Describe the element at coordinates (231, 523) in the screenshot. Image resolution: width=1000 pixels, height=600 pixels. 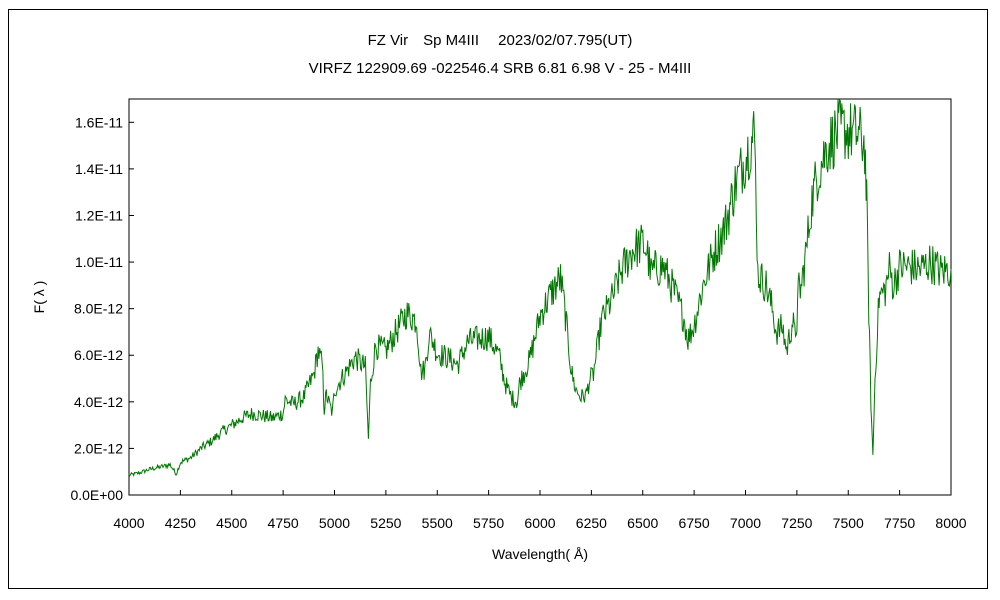
I see `x-tick-label: 4500` at that location.